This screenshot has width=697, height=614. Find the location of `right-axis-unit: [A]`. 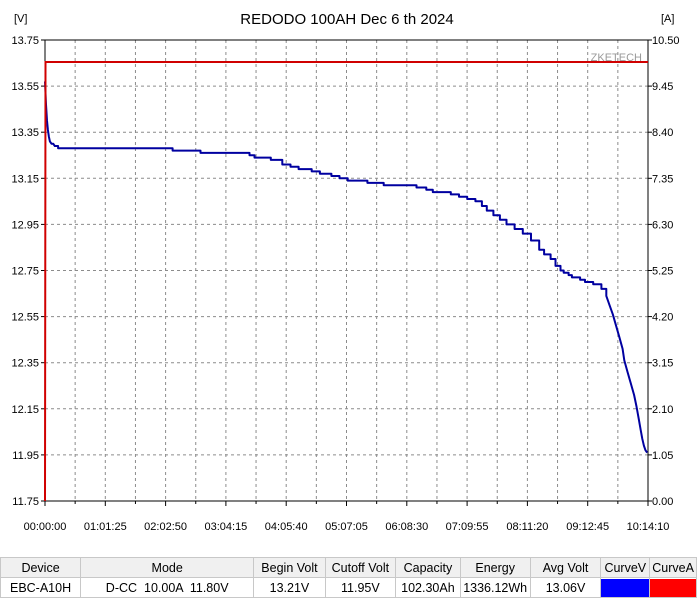

right-axis-unit: [A] is located at coordinates (667, 19).